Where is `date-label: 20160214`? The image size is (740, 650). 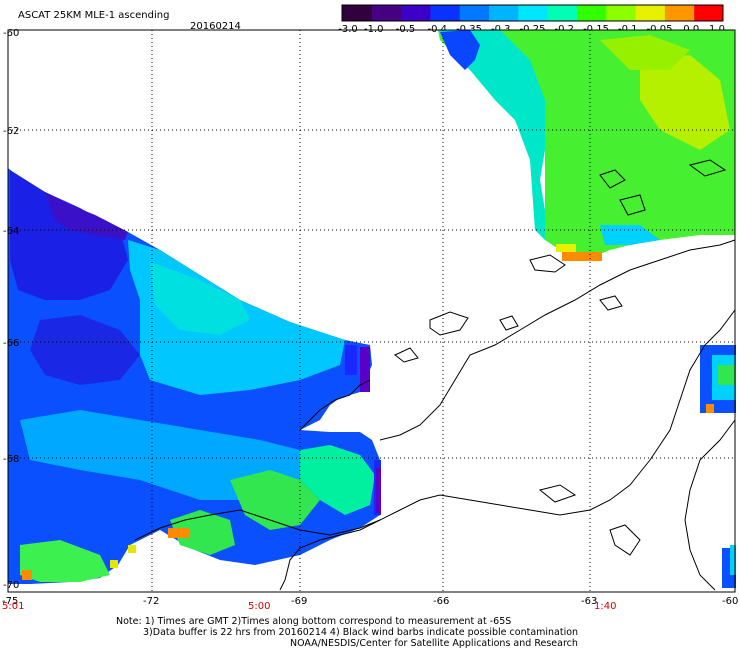 date-label: 20160214 is located at coordinates (215, 26).